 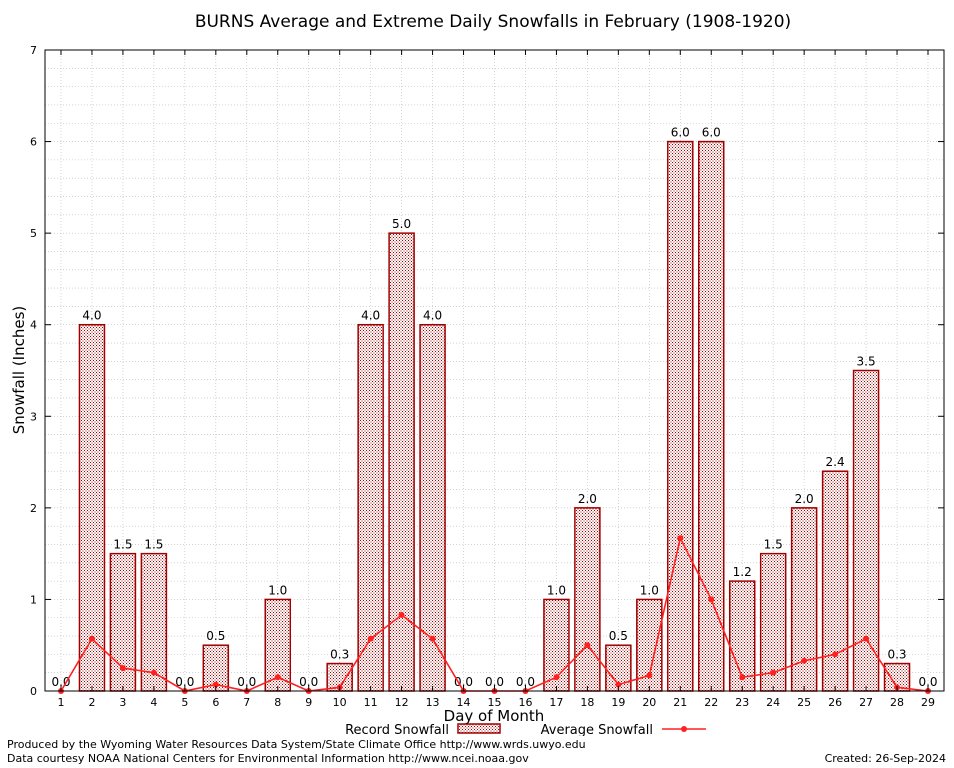 I want to click on bar-label-day-13: 4.0, so click(x=432, y=316).